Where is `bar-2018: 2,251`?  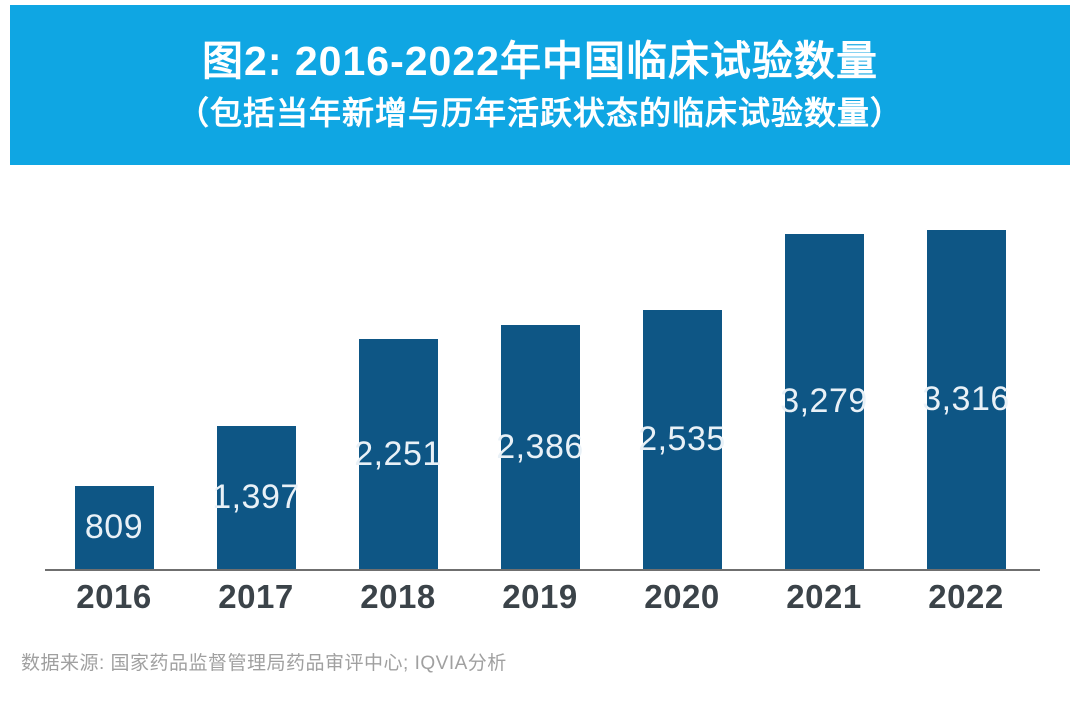 bar-2018: 2,251 is located at coordinates (397, 454).